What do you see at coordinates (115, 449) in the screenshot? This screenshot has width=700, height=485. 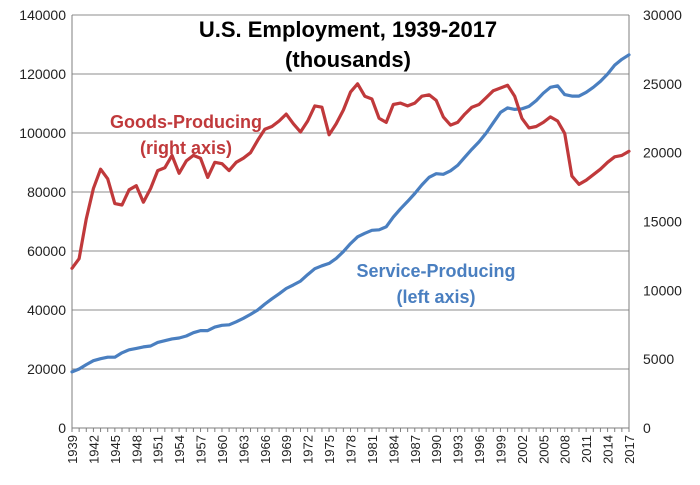 I see `x-tick-label: 1945` at bounding box center [115, 449].